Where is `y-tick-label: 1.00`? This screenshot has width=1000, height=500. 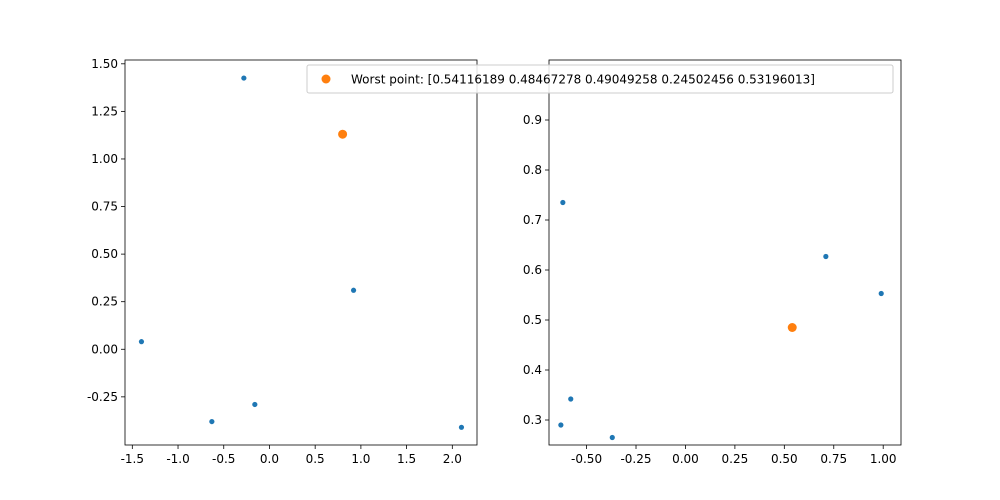 y-tick-label: 1.00 is located at coordinates (104, 159).